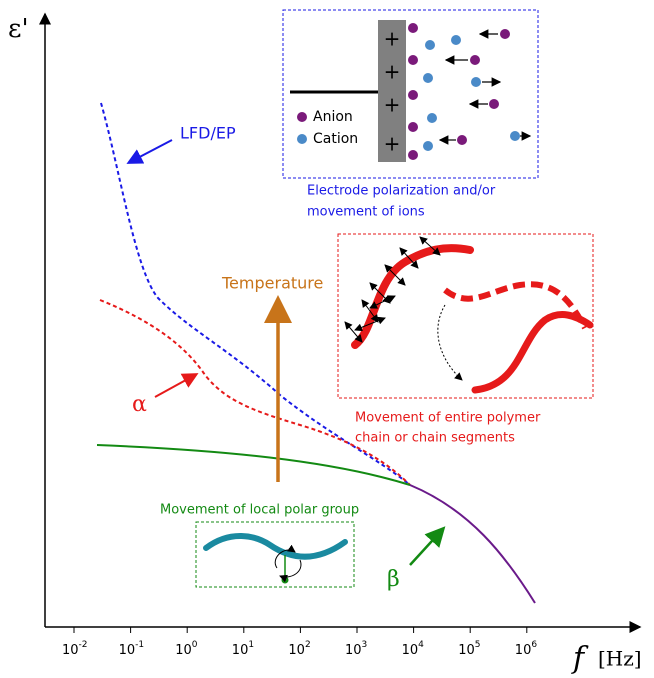  I want to click on tick-exp: 6, so click(534, 645).